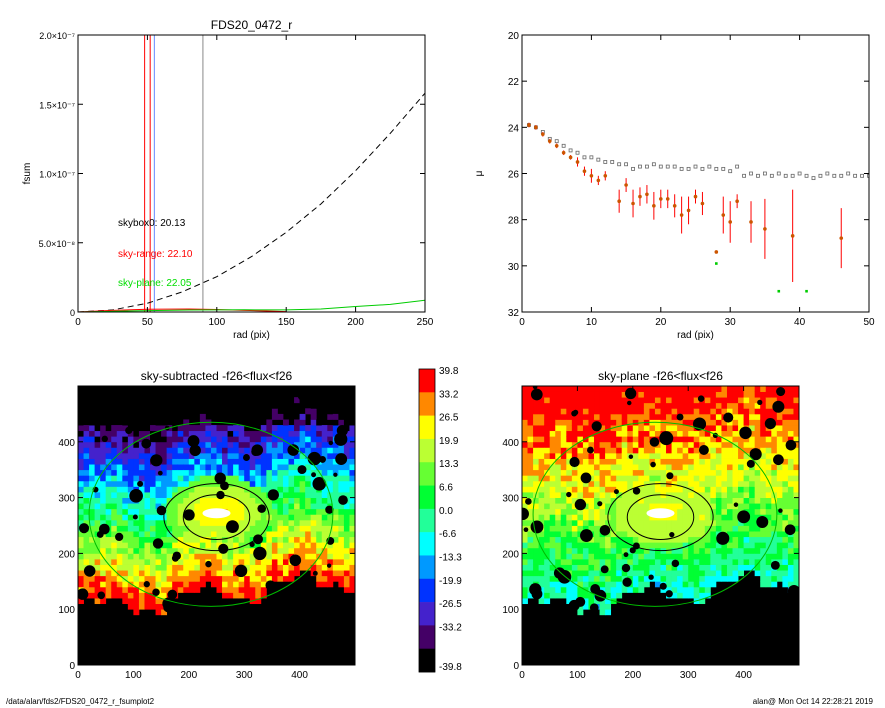  What do you see at coordinates (57, 105) in the screenshot?
I see `y-tick-label: 1.5×10⁻⁷` at bounding box center [57, 105].